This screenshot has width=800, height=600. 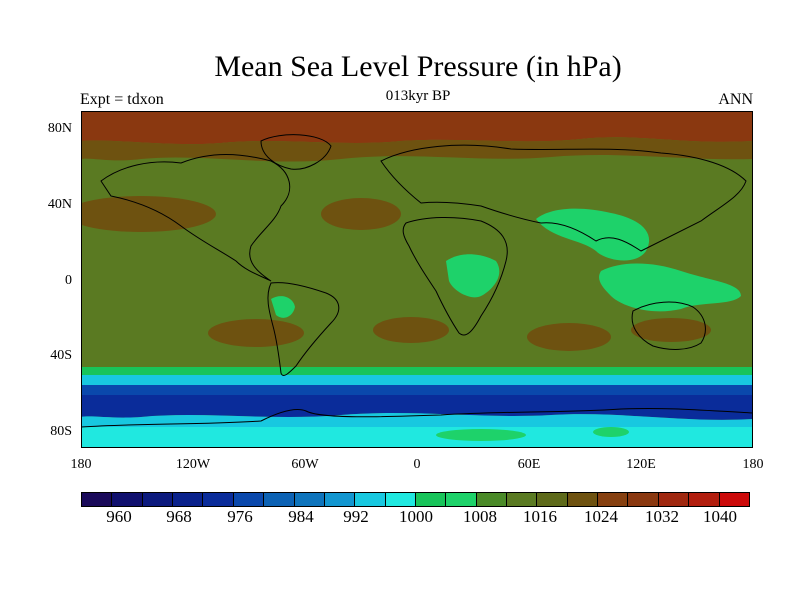 What do you see at coordinates (256, 333) in the screenshot?
I see `south-pacific-high` at bounding box center [256, 333].